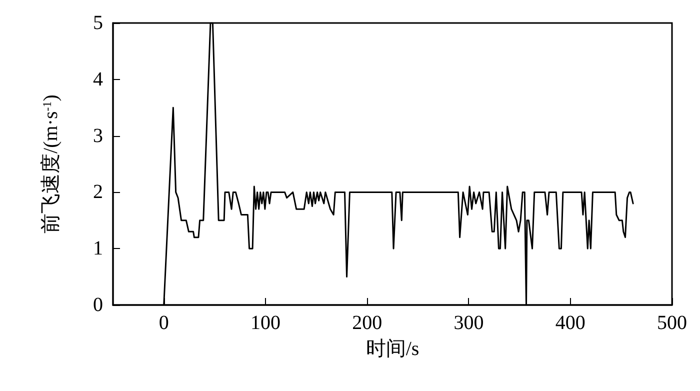  Describe the element at coordinates (98, 23) in the screenshot. I see `y-tick-label: 5` at that location.